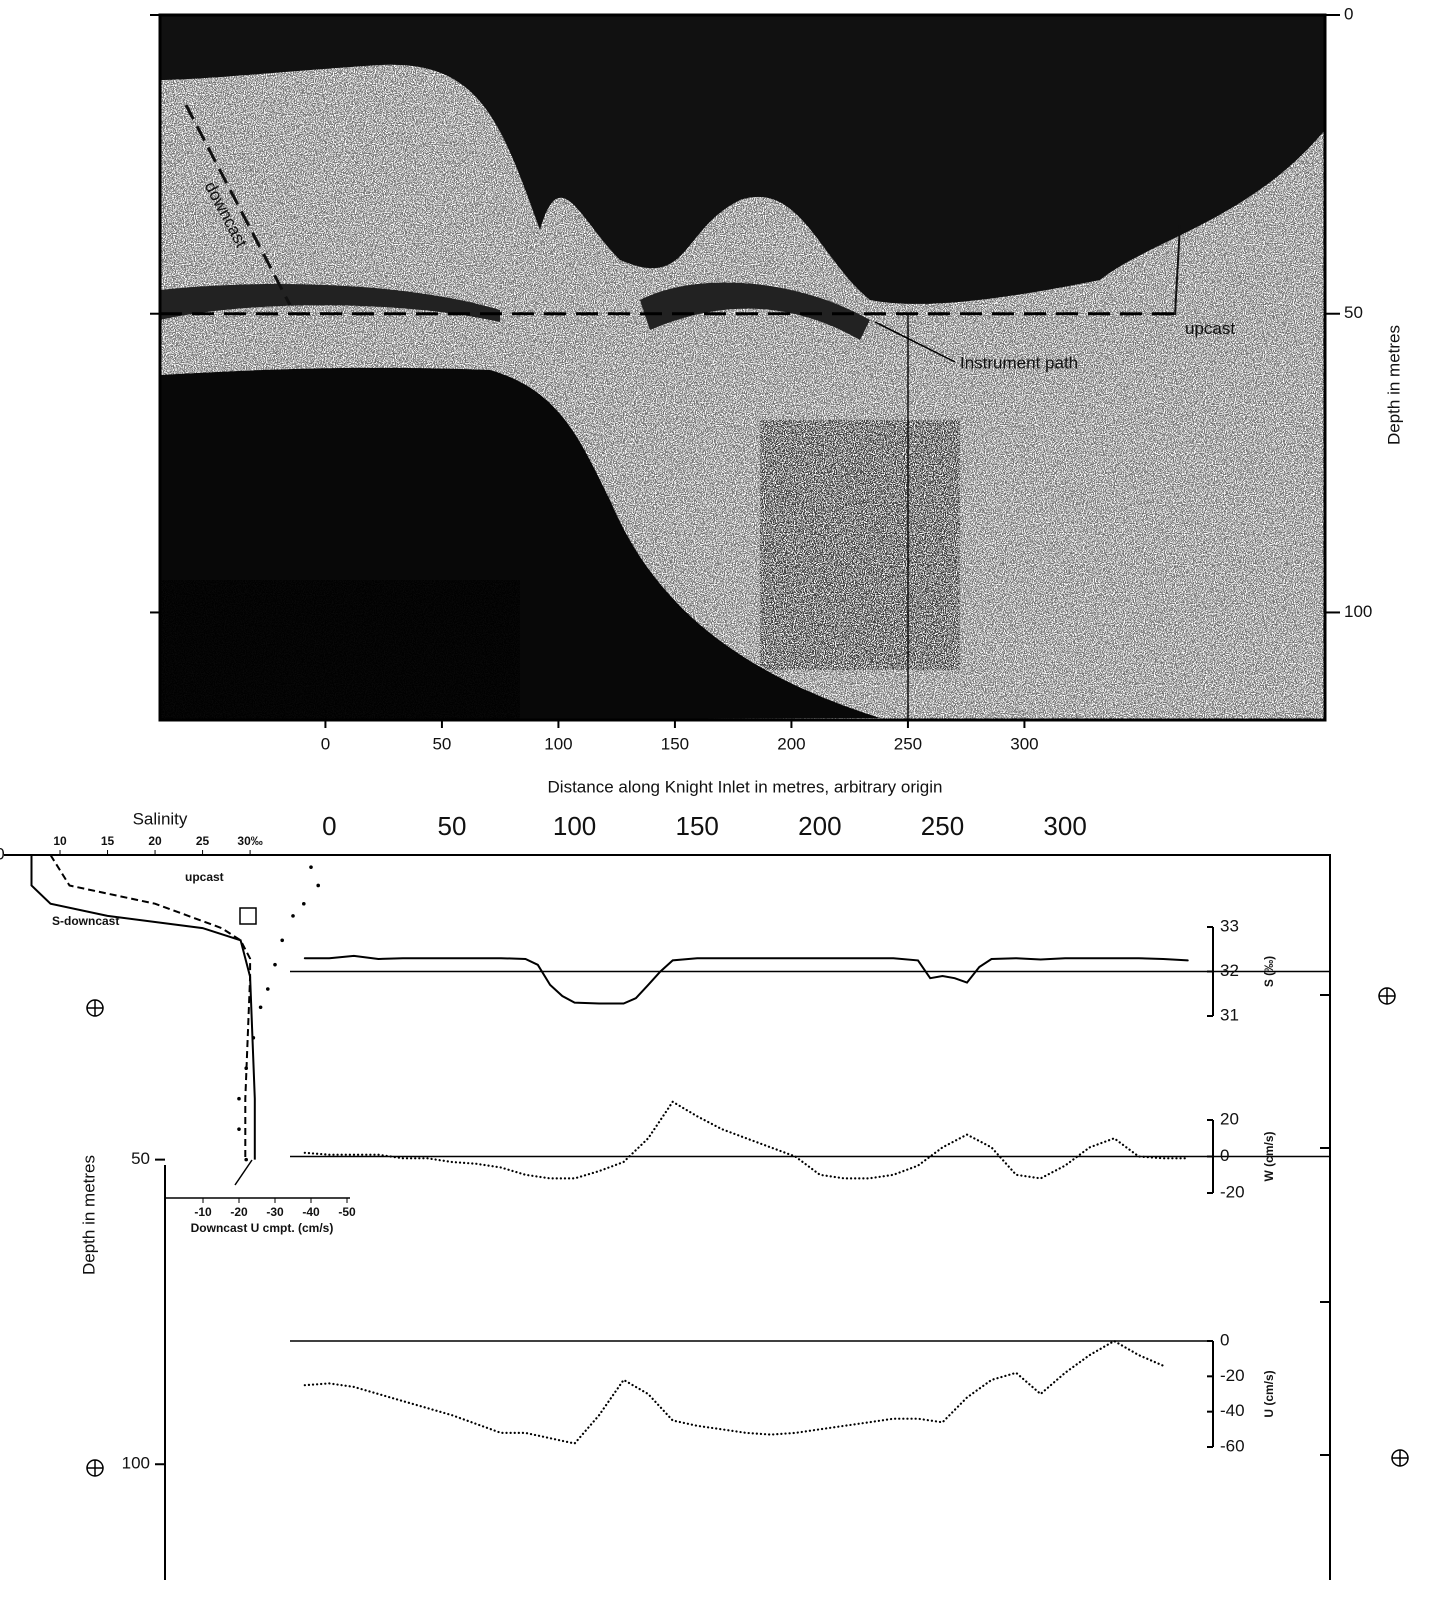  What do you see at coordinates (155, 841) in the screenshot?
I see `x-tick-label: 20` at bounding box center [155, 841].